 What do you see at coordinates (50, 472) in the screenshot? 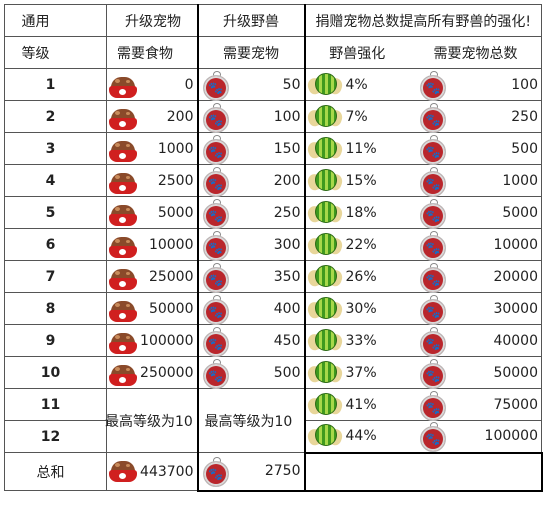
I see `total-label: 总和` at bounding box center [50, 472].